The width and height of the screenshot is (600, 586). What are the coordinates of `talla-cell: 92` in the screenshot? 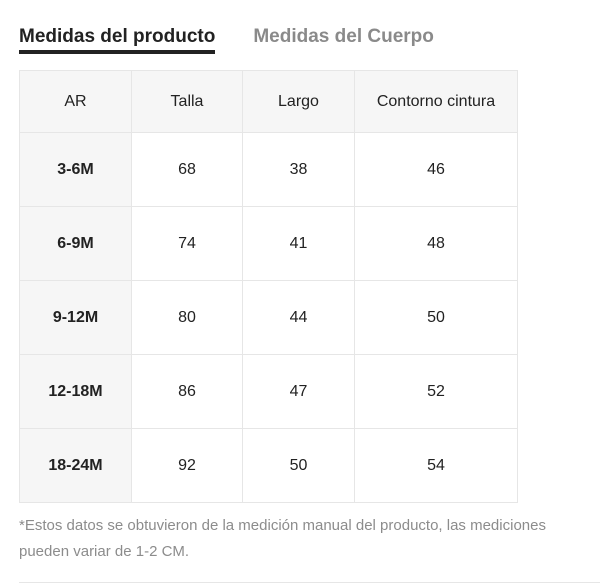 It's located at (187, 465).